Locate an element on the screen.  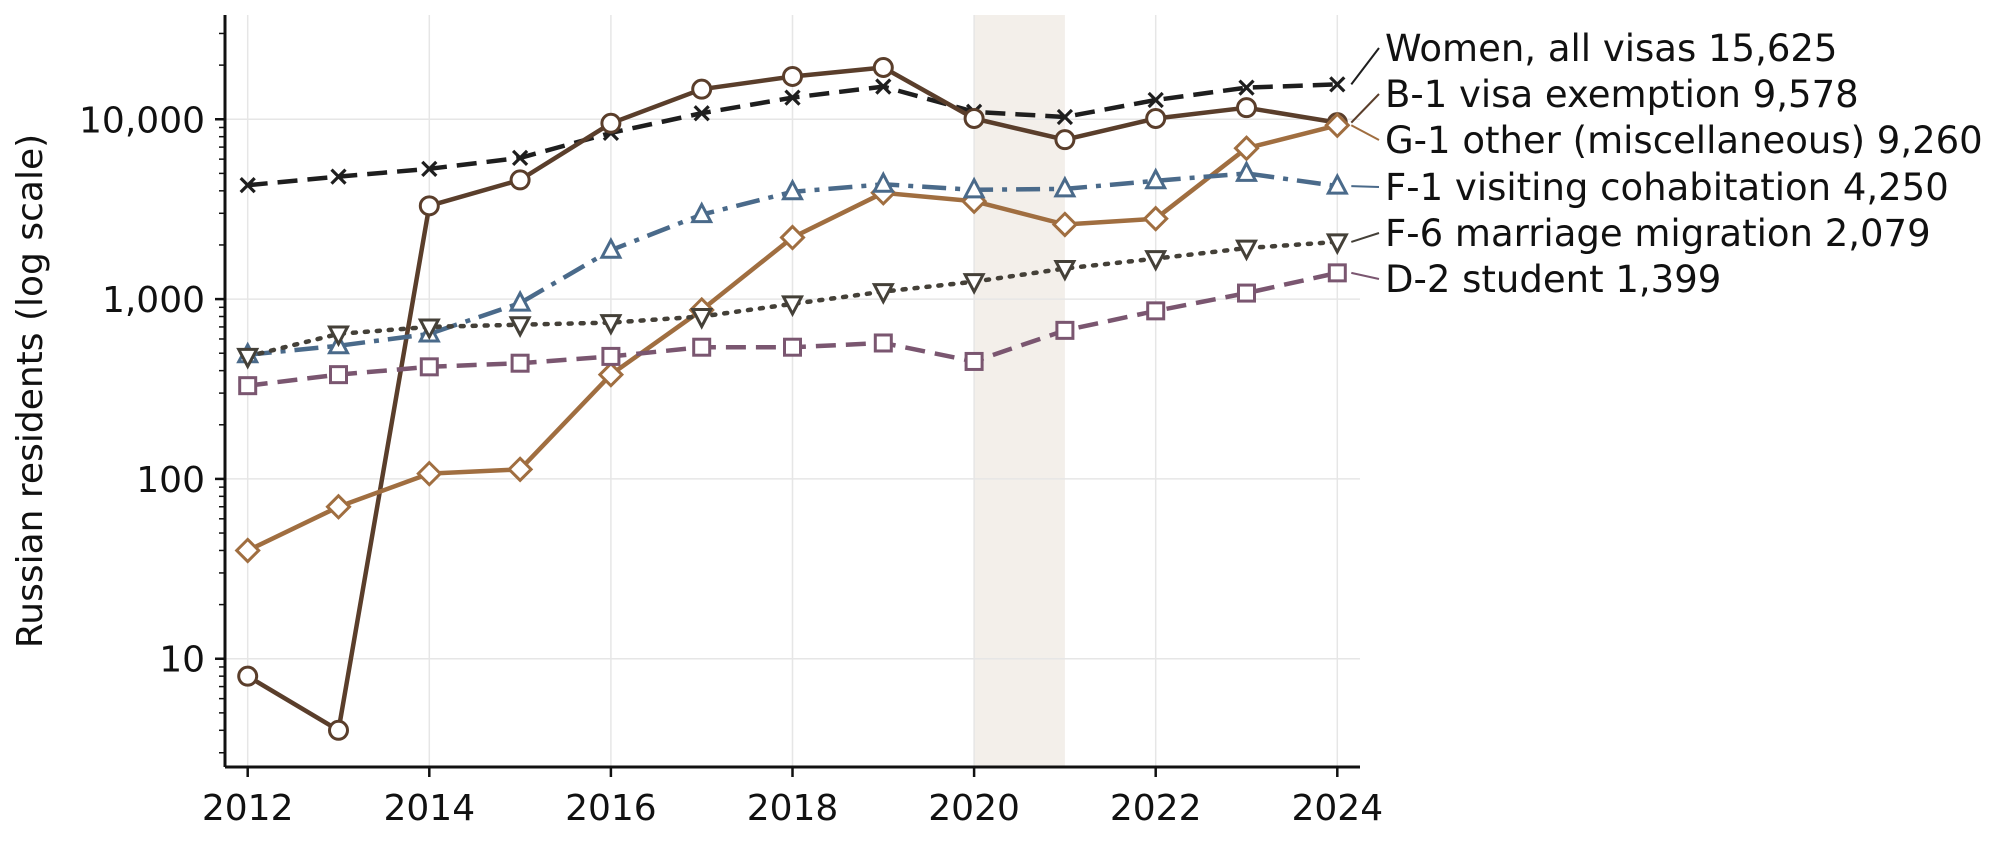
shaded-period is located at coordinates (1019, 391).